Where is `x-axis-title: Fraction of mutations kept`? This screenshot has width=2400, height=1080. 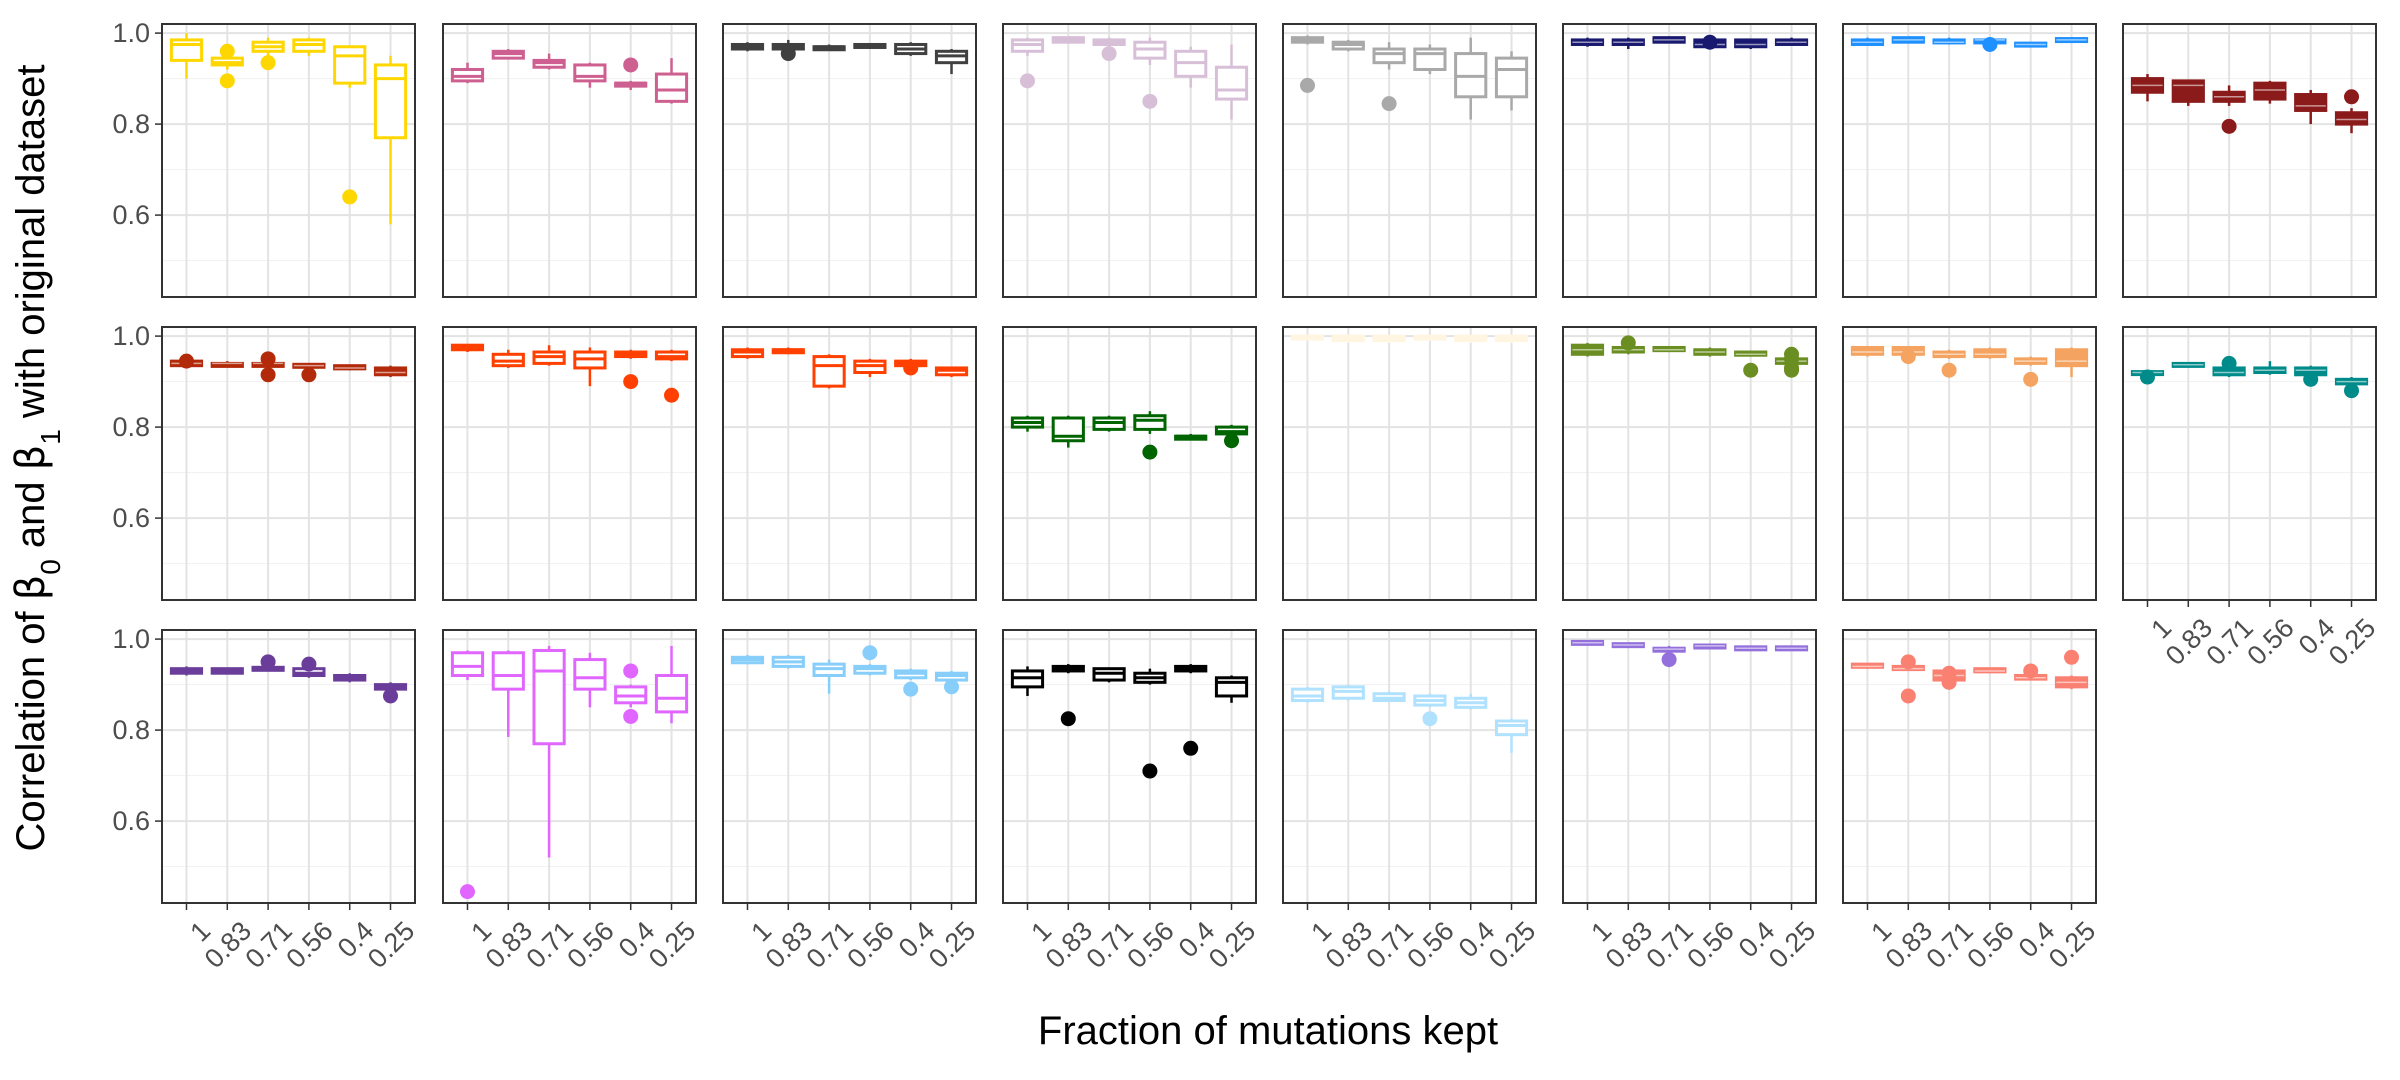
x-axis-title: Fraction of mutations kept is located at coordinates (1268, 1031).